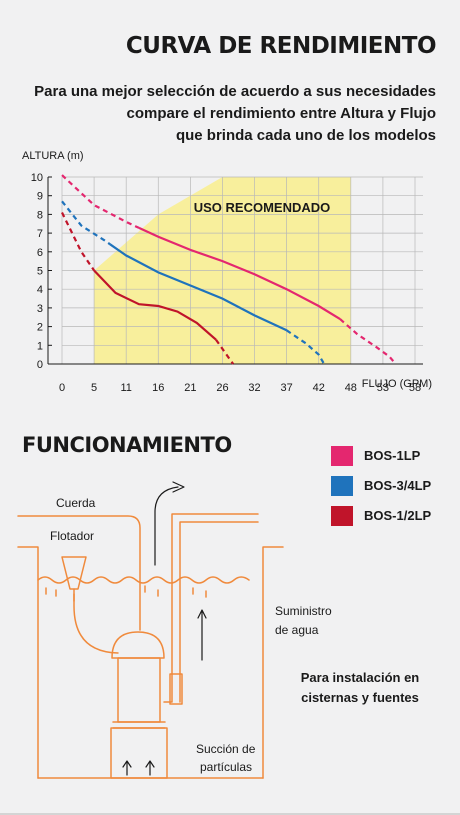 The height and width of the screenshot is (815, 460). Describe the element at coordinates (40, 234) in the screenshot. I see `y-tick-label: 7` at that location.